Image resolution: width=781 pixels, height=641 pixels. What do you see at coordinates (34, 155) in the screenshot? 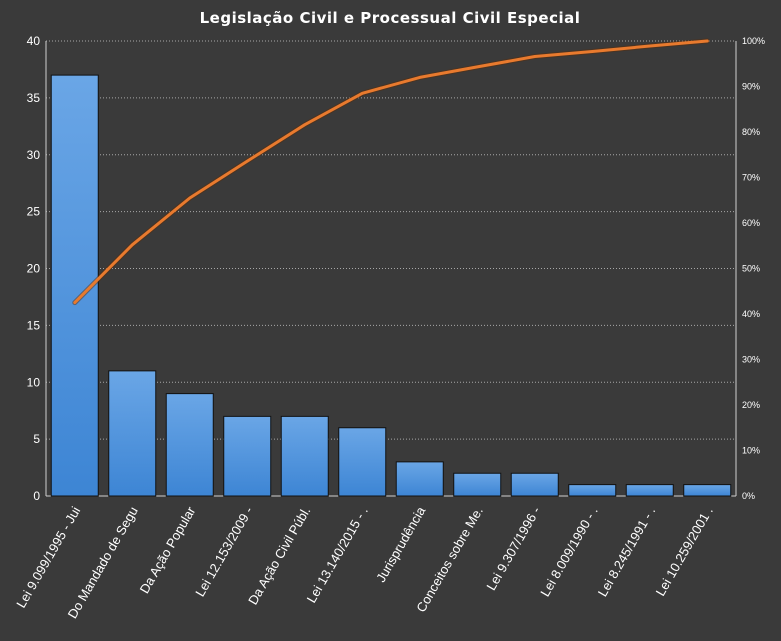
I see `y-tick-label: 30` at bounding box center [34, 155].